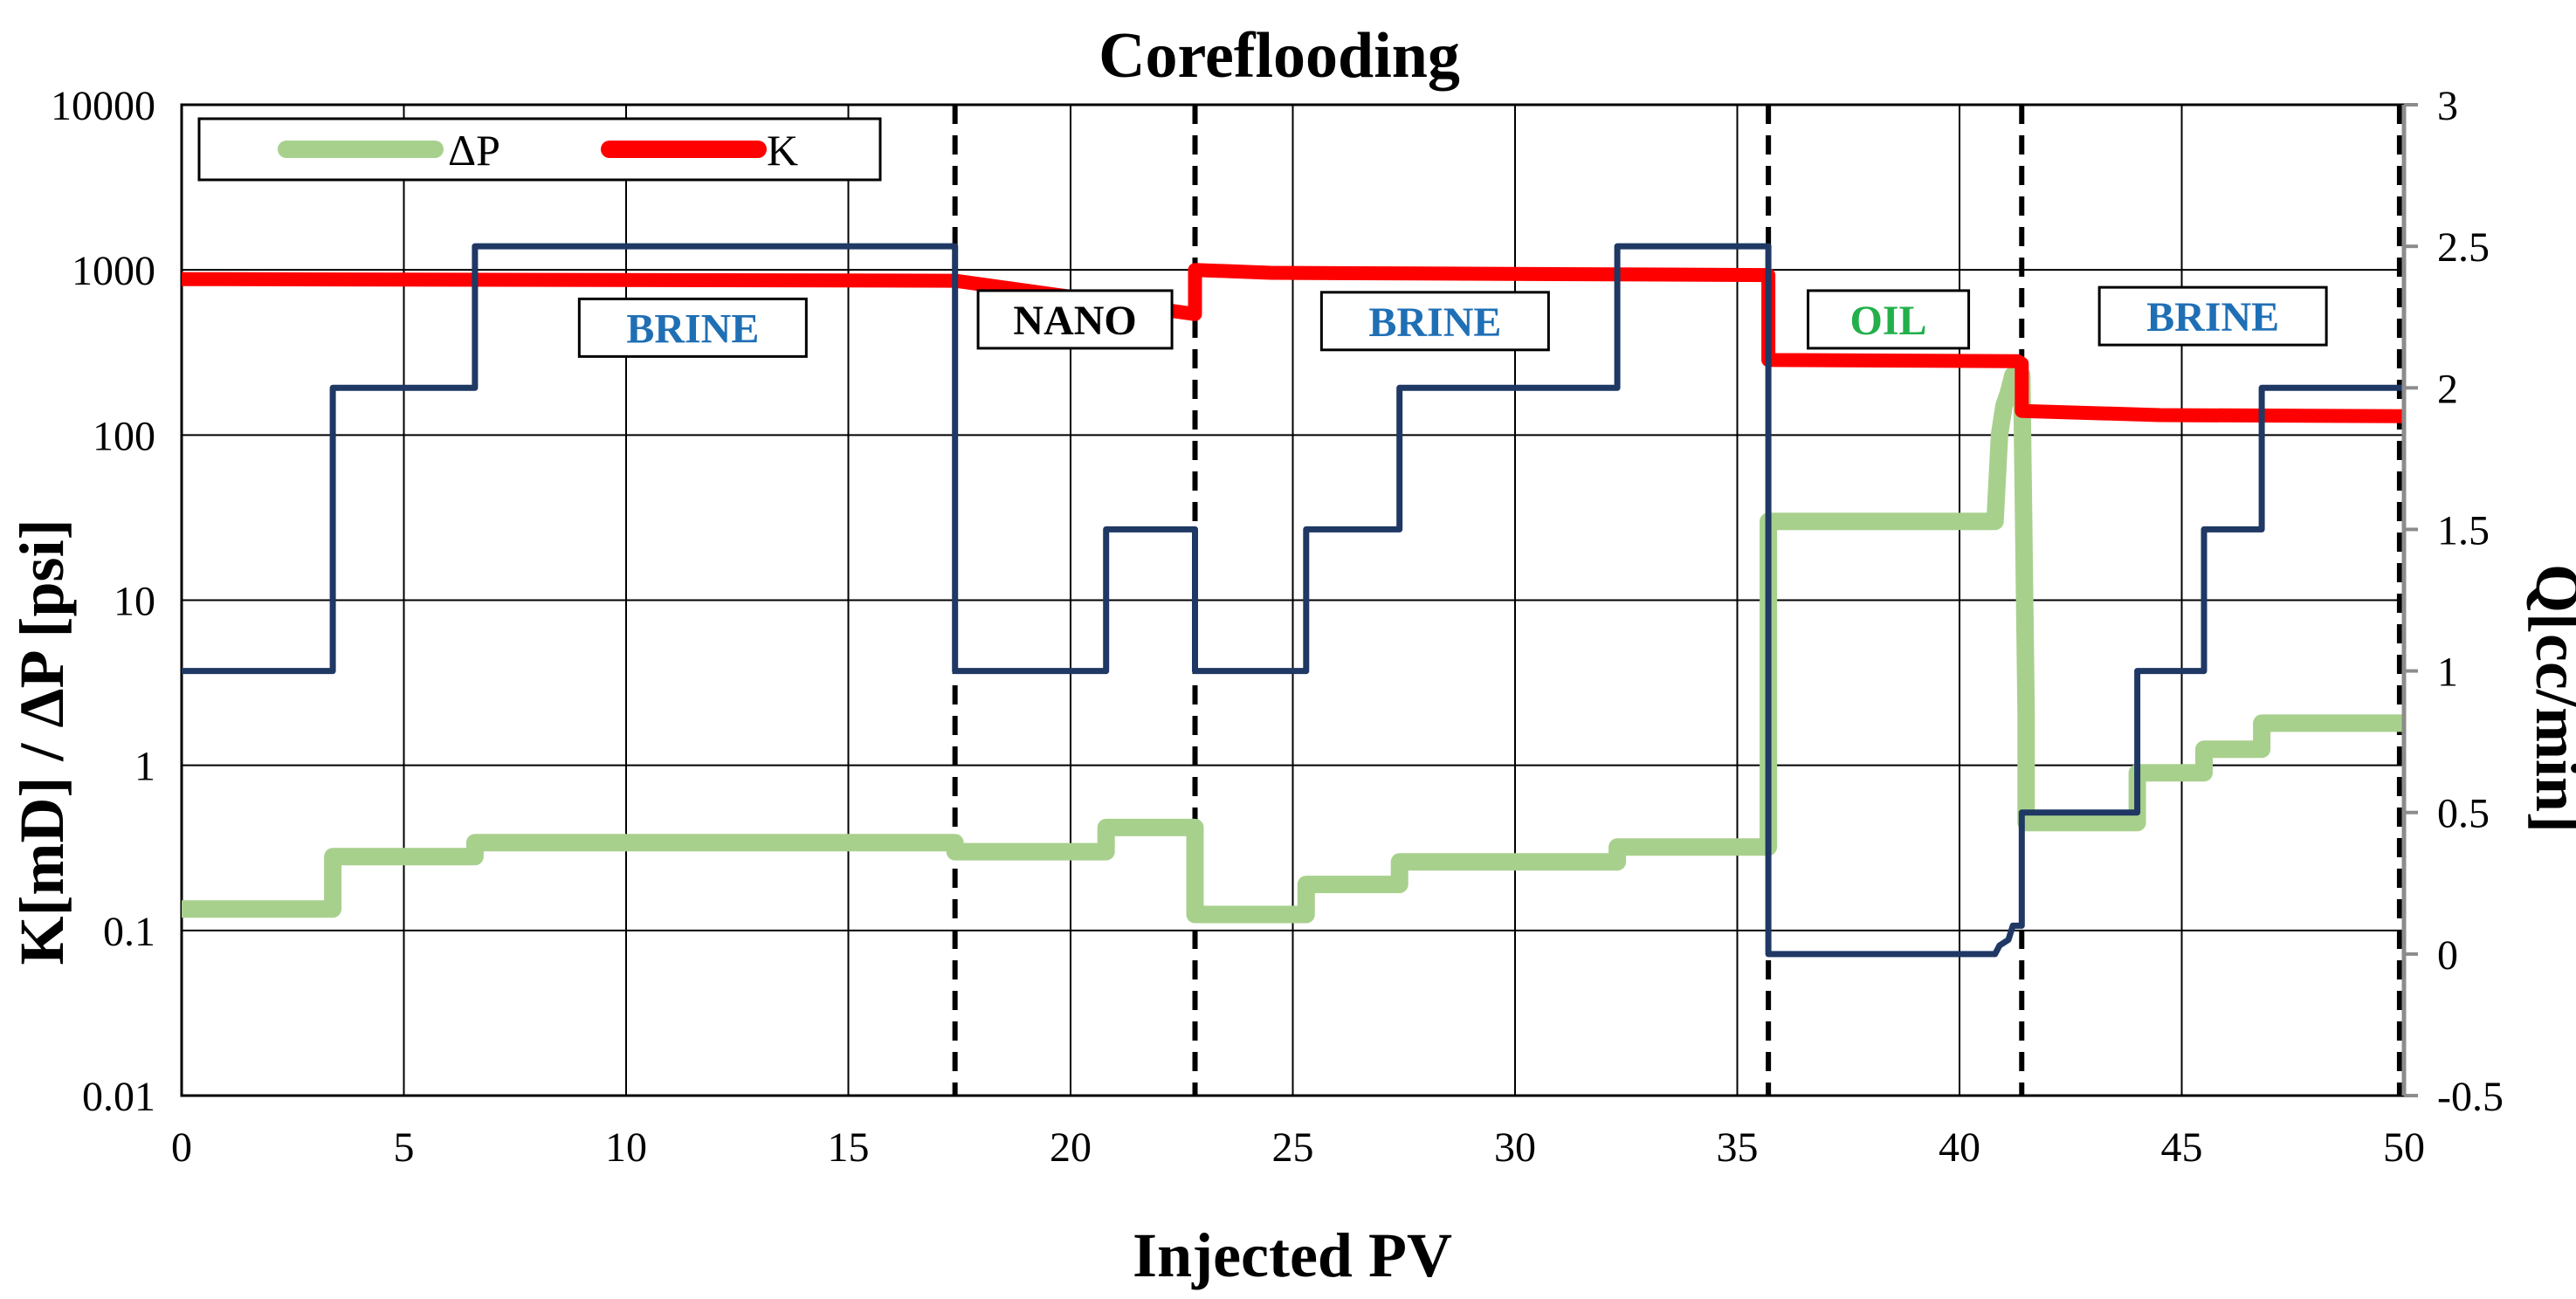 This screenshot has width=2576, height=1299. What do you see at coordinates (2549, 698) in the screenshot?
I see `y-axis-right-title: Q[cc/min]` at bounding box center [2549, 698].